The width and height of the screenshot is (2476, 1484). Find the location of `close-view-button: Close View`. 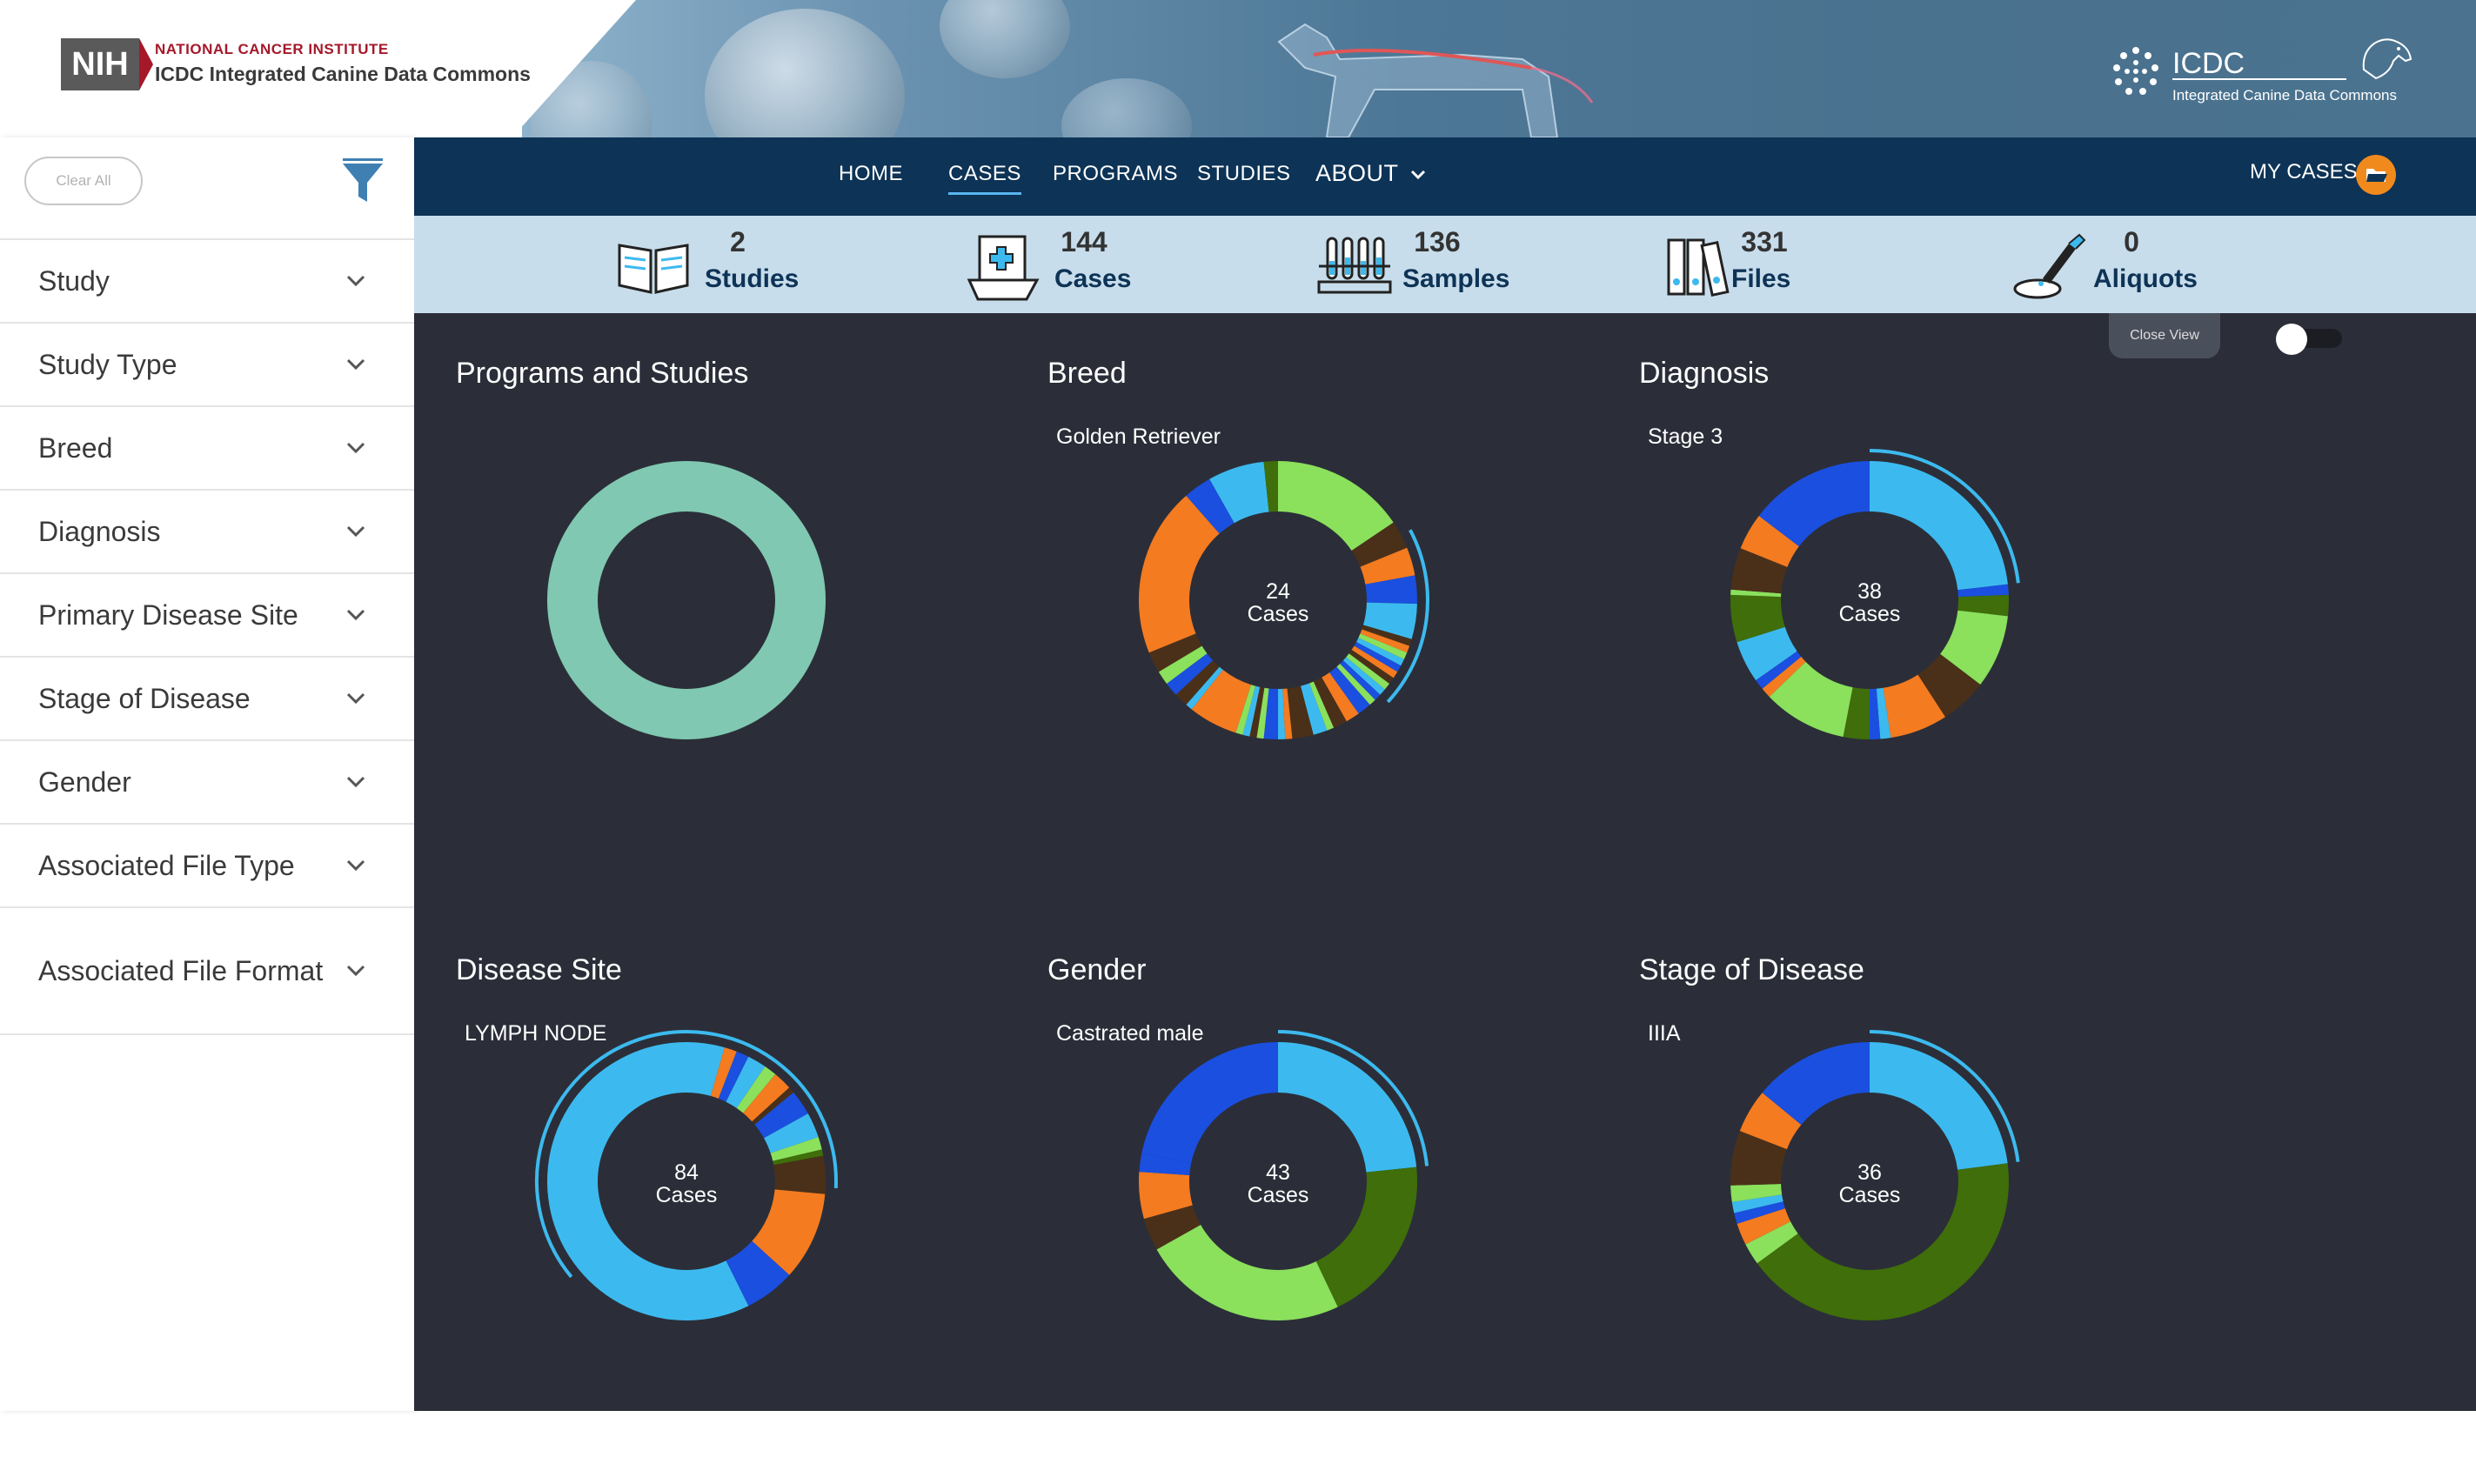

close-view-button: Close View is located at coordinates (2164, 335).